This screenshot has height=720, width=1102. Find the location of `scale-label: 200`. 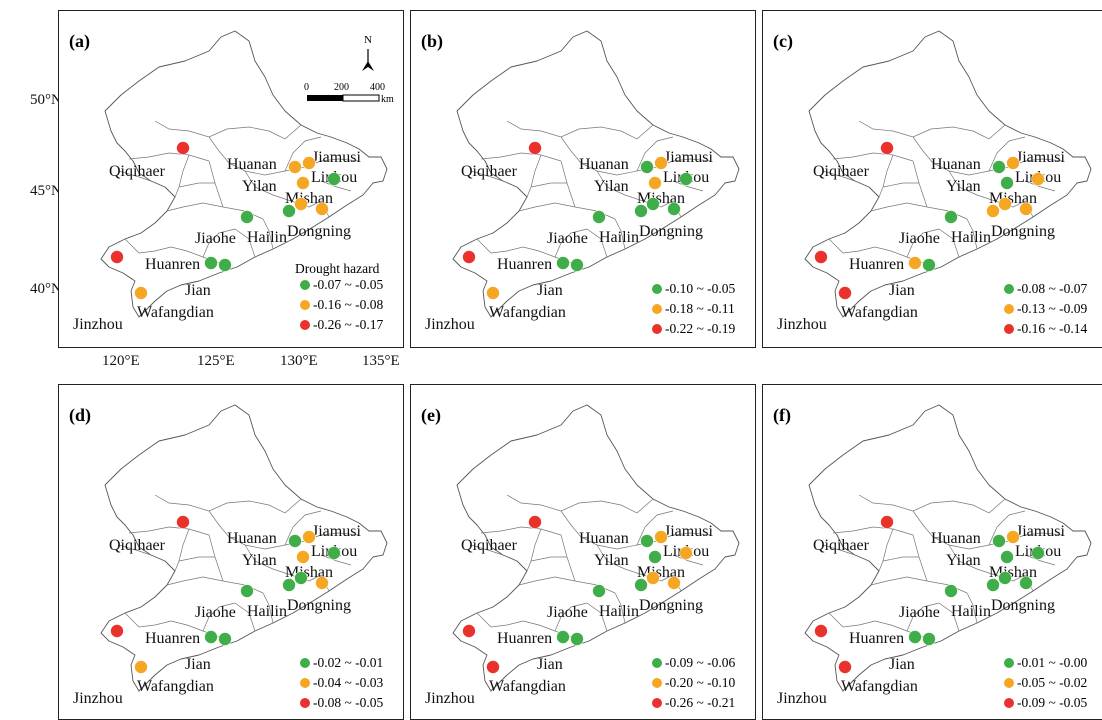

scale-label: 200 is located at coordinates (341, 87).